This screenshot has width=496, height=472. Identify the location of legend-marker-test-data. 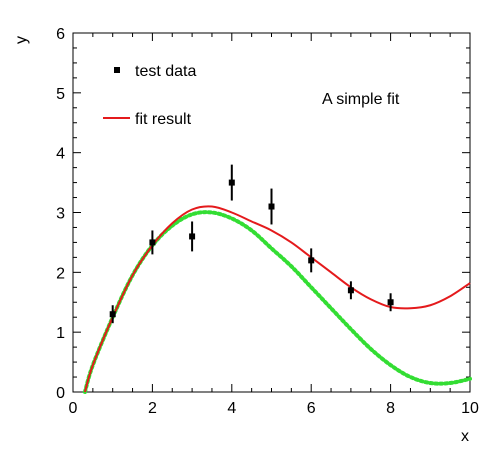
(117, 70).